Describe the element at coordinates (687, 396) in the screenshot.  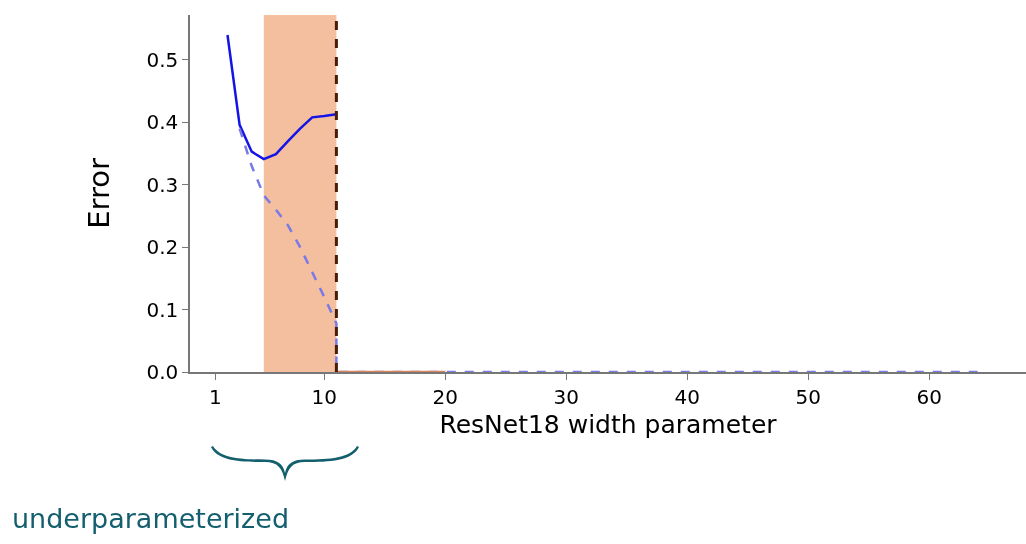
I see `x-tick-label: 40` at that location.